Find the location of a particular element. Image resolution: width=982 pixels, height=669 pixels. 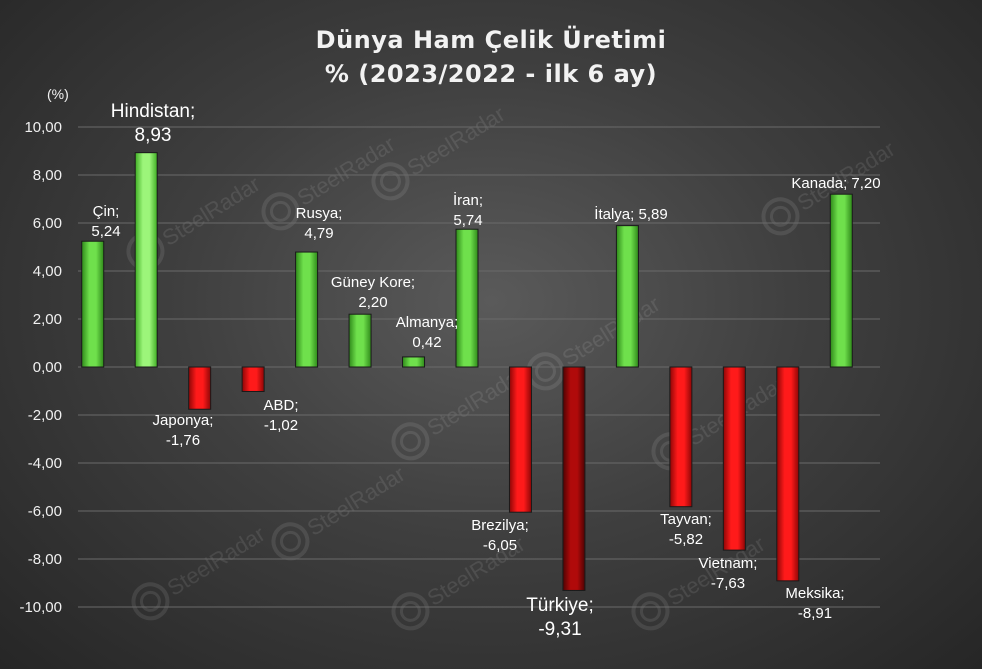

y-tick-label: 8,00 is located at coordinates (47, 175).